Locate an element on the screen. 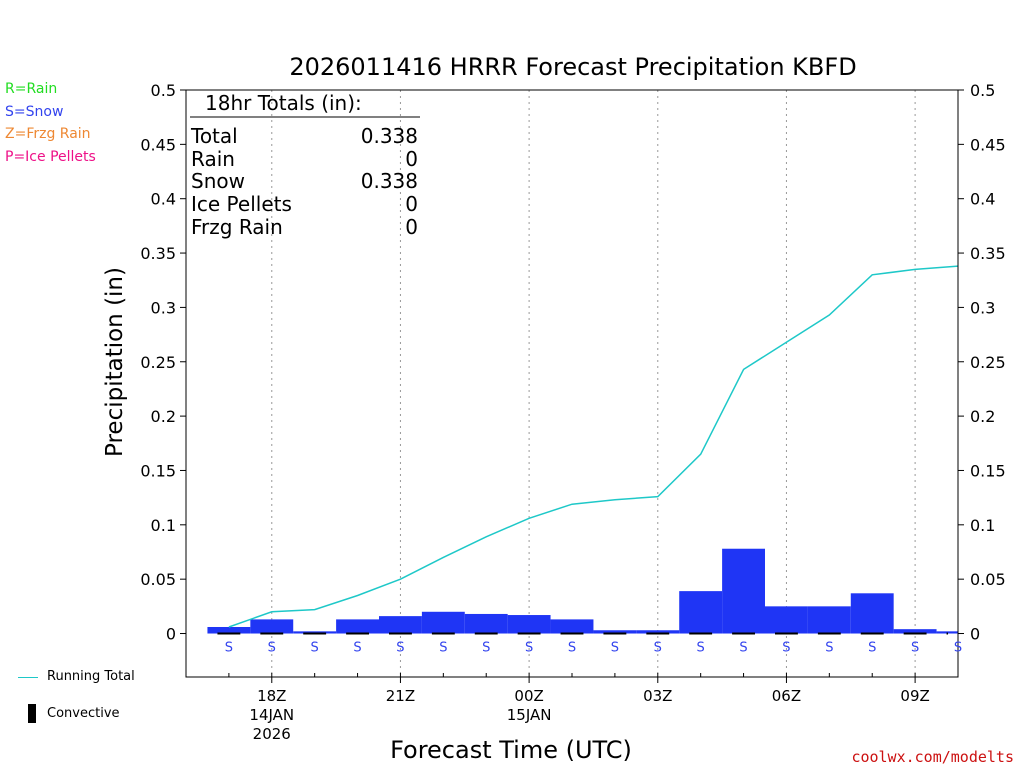  y-tick-label-right: 0.05 is located at coordinates (988, 579).